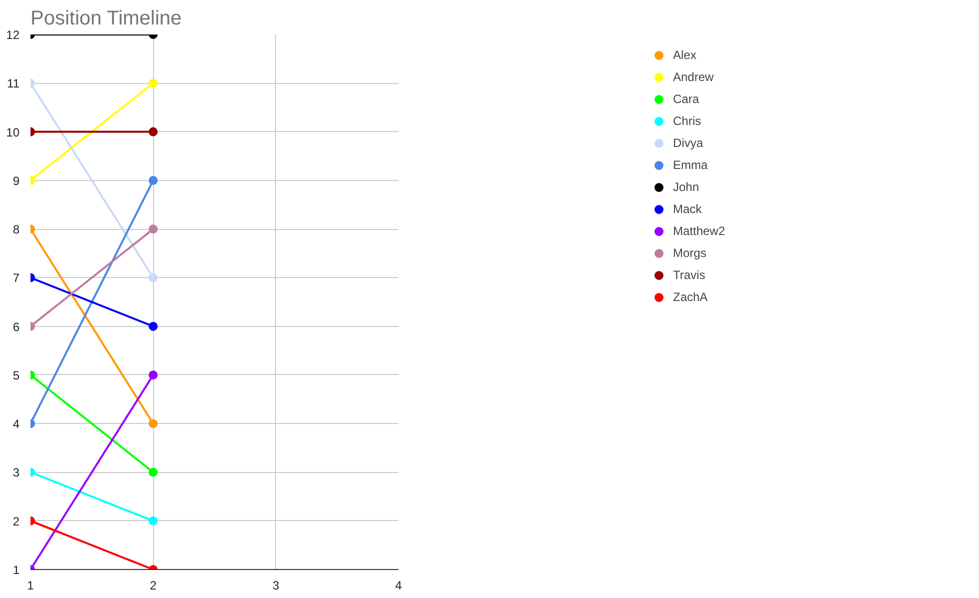 This screenshot has height=598, width=979. Describe the element at coordinates (686, 121) in the screenshot. I see `legend-label: Chris` at that location.